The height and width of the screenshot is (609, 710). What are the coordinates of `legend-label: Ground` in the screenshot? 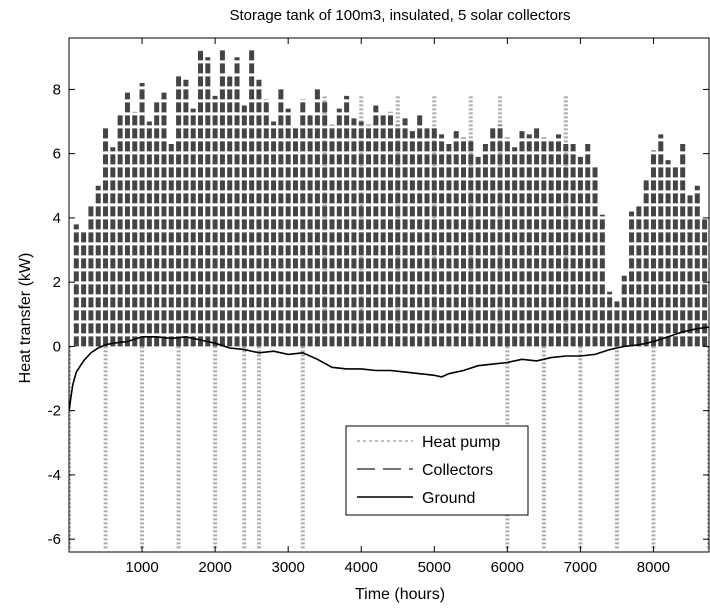 It's located at (448, 498).